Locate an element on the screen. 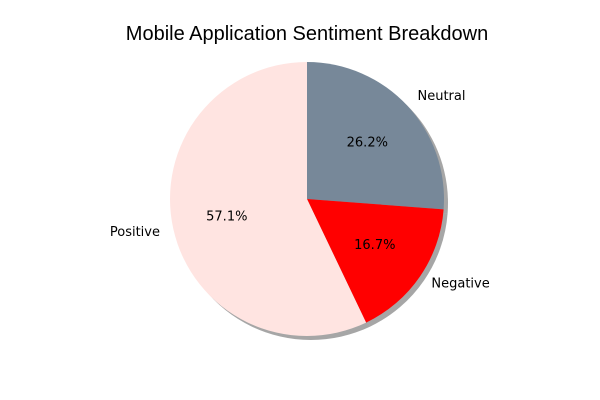 This screenshot has width=600, height=400. pie-slice-neutral is located at coordinates (375, 136).